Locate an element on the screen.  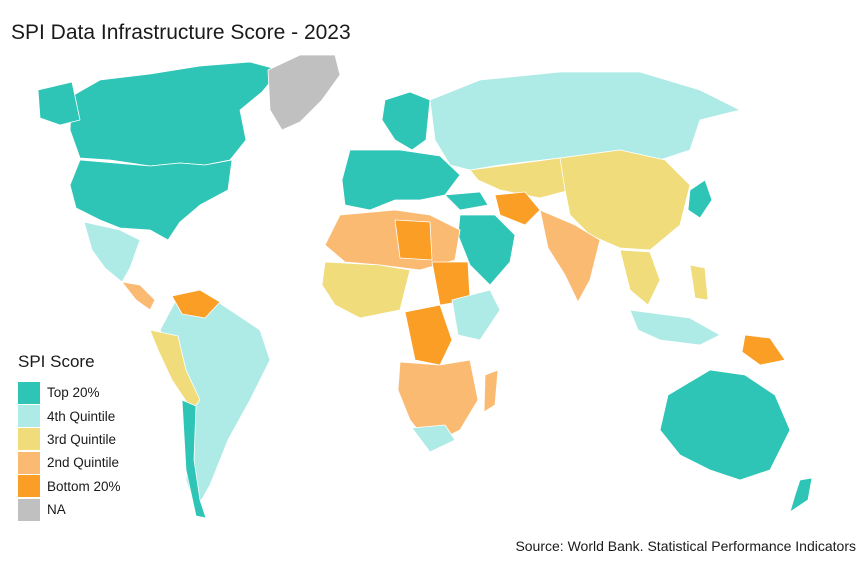
legend-title: SPI Score is located at coordinates (56, 361).